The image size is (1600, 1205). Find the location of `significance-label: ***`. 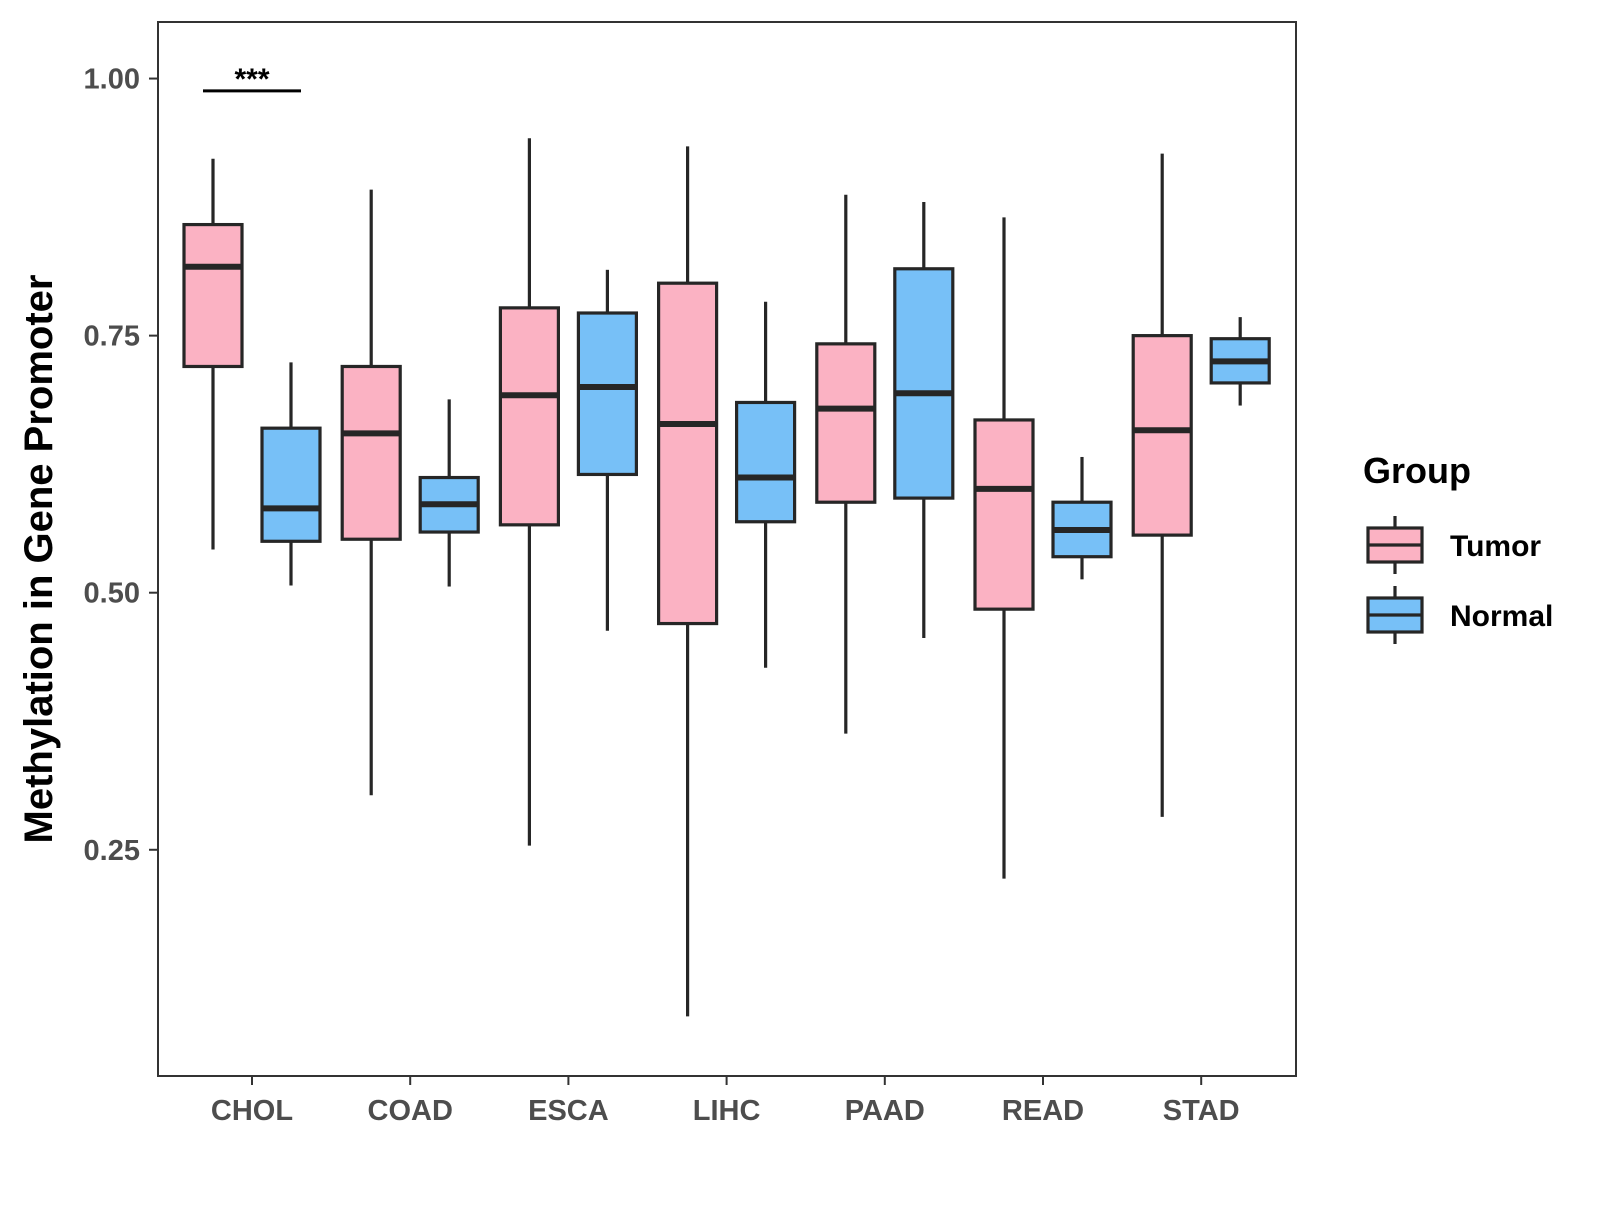

significance-label: *** is located at coordinates (251, 79).